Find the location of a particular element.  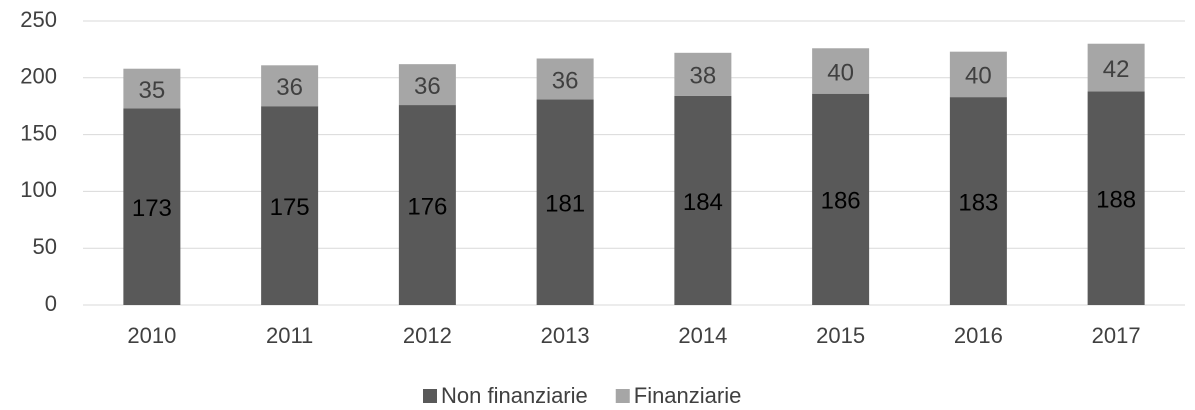

data-label: 35 is located at coordinates (152, 90).